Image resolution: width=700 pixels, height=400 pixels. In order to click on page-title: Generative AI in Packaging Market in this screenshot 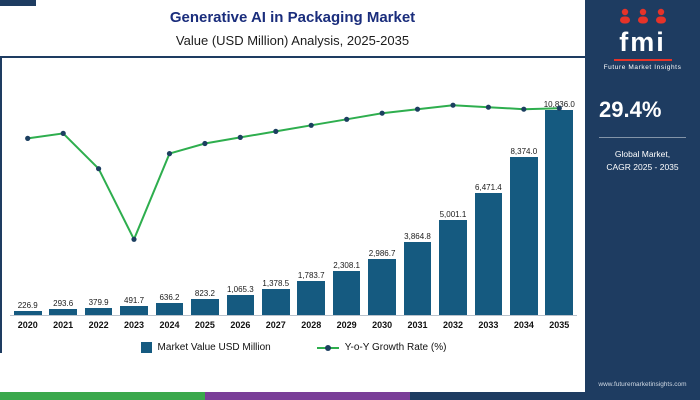, I will do `click(292, 17)`.